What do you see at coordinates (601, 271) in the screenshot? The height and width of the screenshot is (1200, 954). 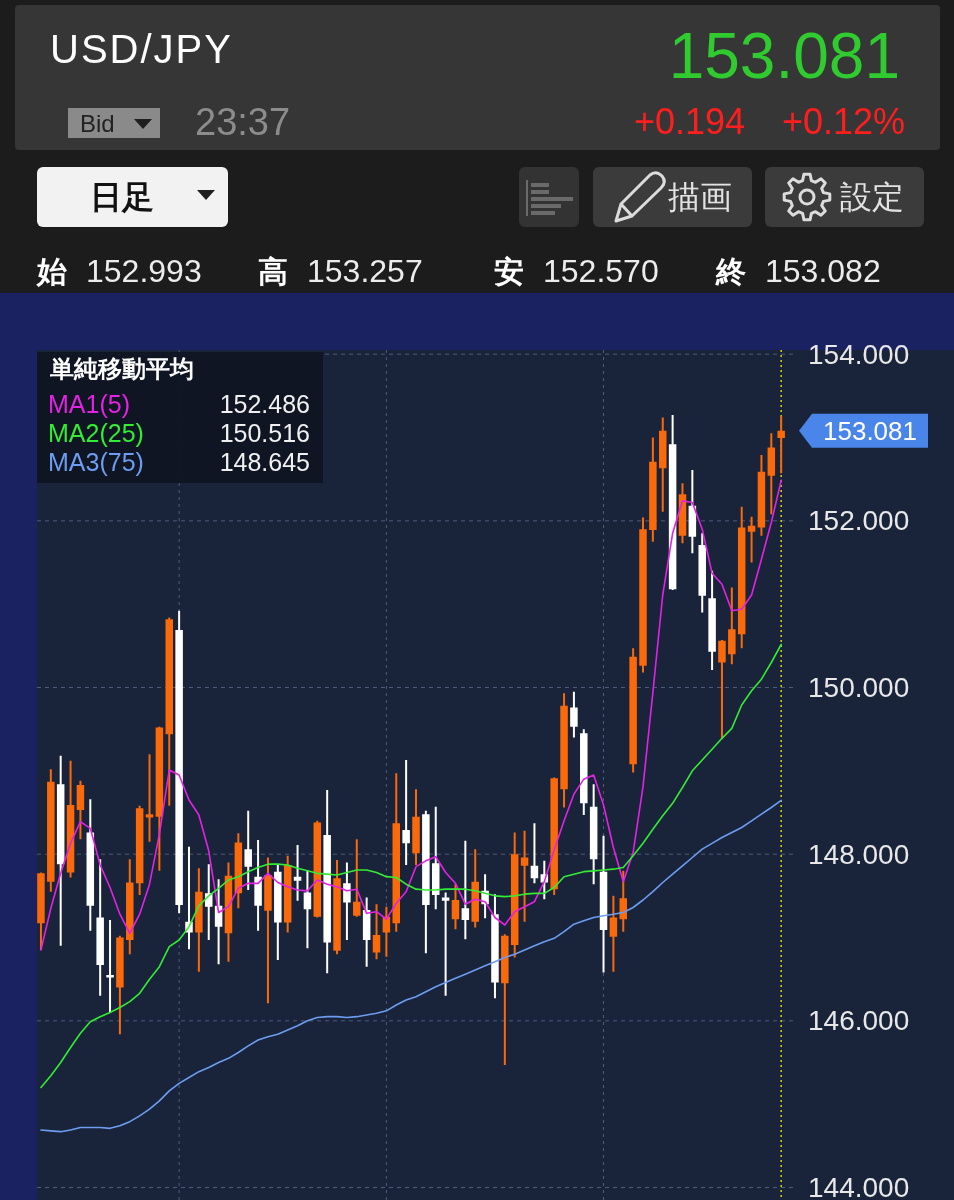 I see `text: 152.570` at bounding box center [601, 271].